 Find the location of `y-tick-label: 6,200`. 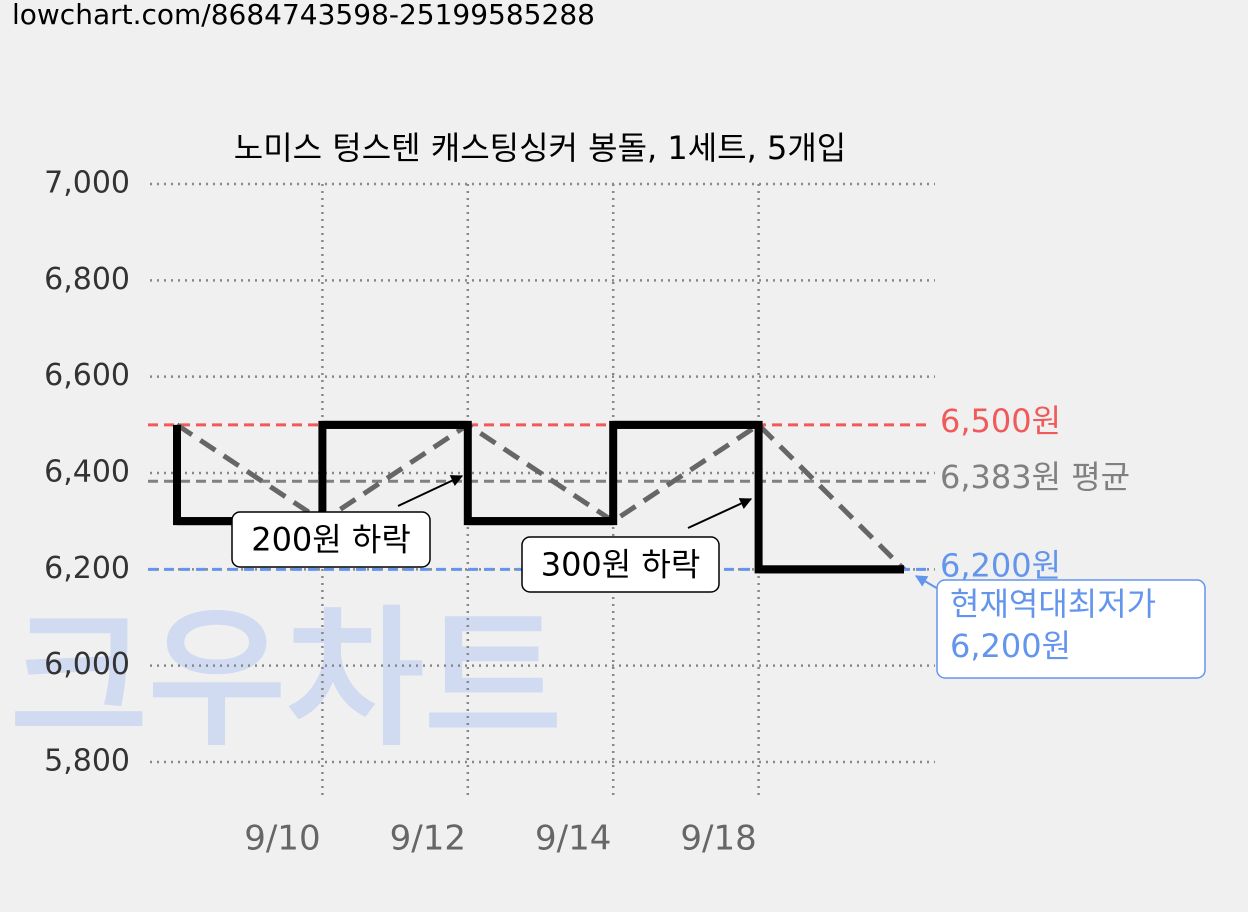

y-tick-label: 6,200 is located at coordinates (87, 568).